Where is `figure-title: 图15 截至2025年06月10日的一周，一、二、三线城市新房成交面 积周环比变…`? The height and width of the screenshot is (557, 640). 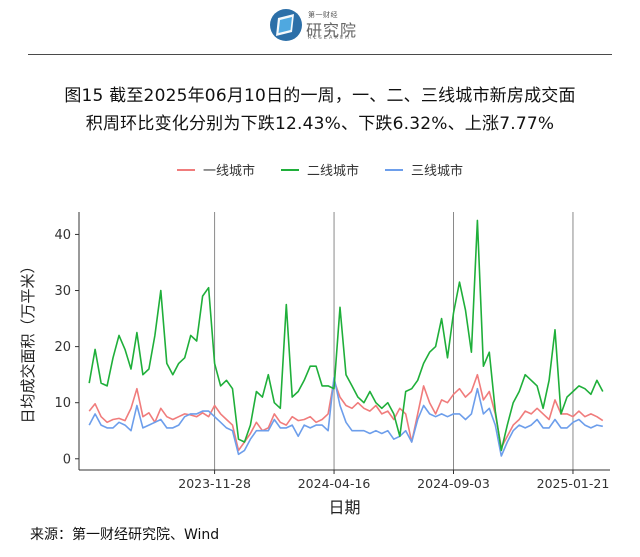
figure-title: 图15 截至2025年06月10日的一周，一、二、三线城市新房成交面 积周环比变… is located at coordinates (320, 110).